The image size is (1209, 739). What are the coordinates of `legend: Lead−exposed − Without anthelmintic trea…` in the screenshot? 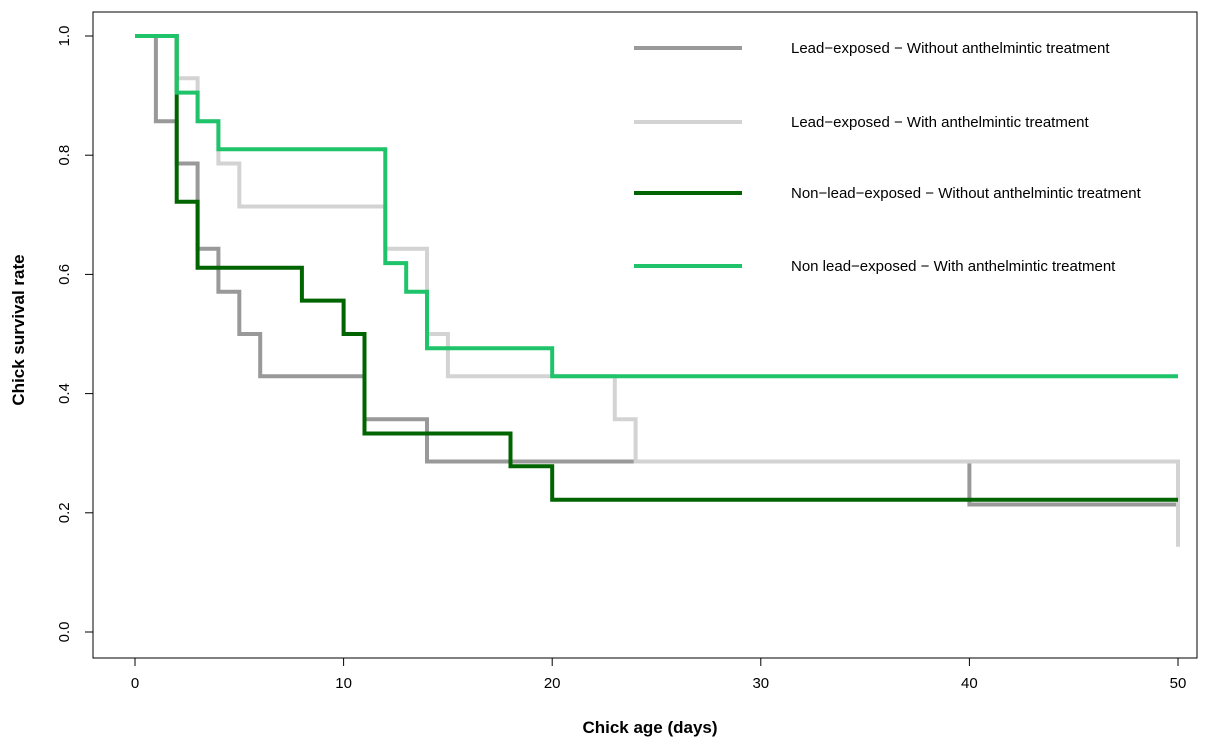 It's located at (888, 157).